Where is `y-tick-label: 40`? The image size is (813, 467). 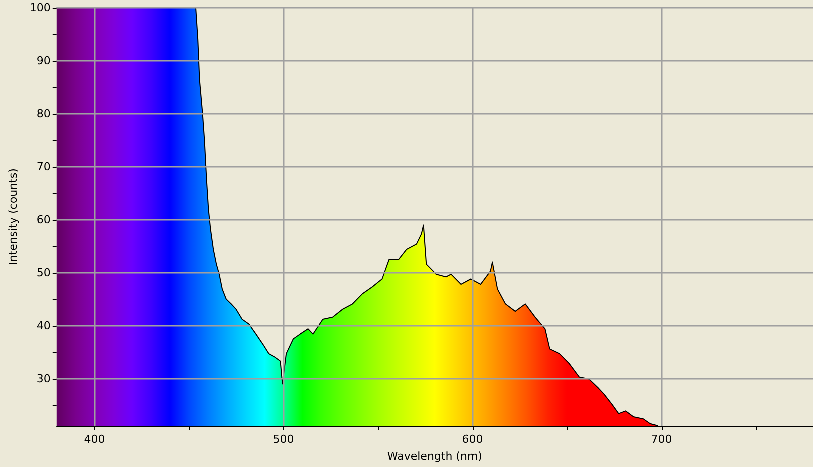 y-tick-label: 40 is located at coordinates (43, 325).